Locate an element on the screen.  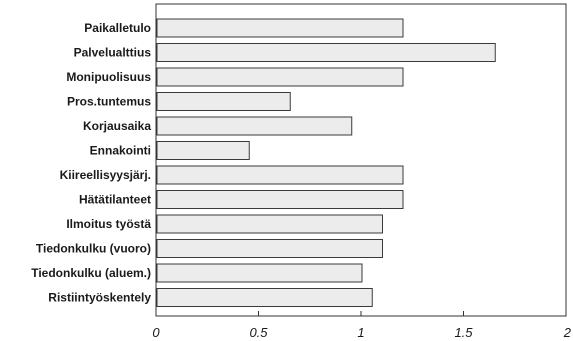
category-label: Ilmoitus työstä is located at coordinates (108, 224).